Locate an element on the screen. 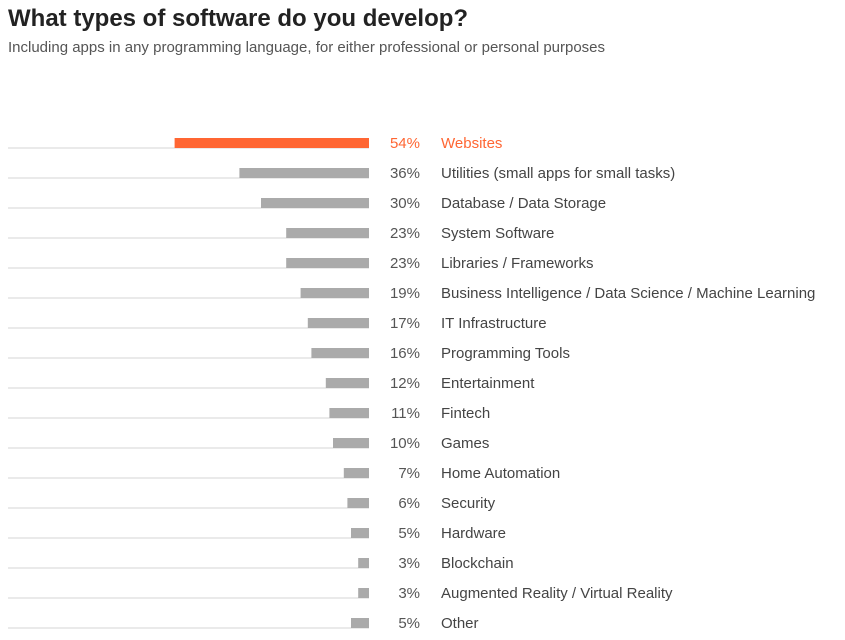 The width and height of the screenshot is (845, 640). category-label: Other is located at coordinates (460, 623).